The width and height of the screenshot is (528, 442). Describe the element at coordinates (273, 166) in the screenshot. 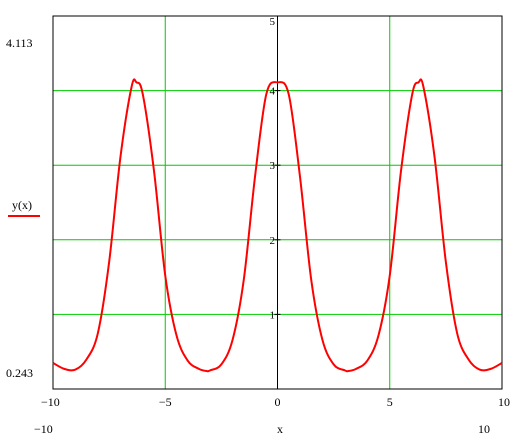

I see `y-tick-label: 3` at that location.